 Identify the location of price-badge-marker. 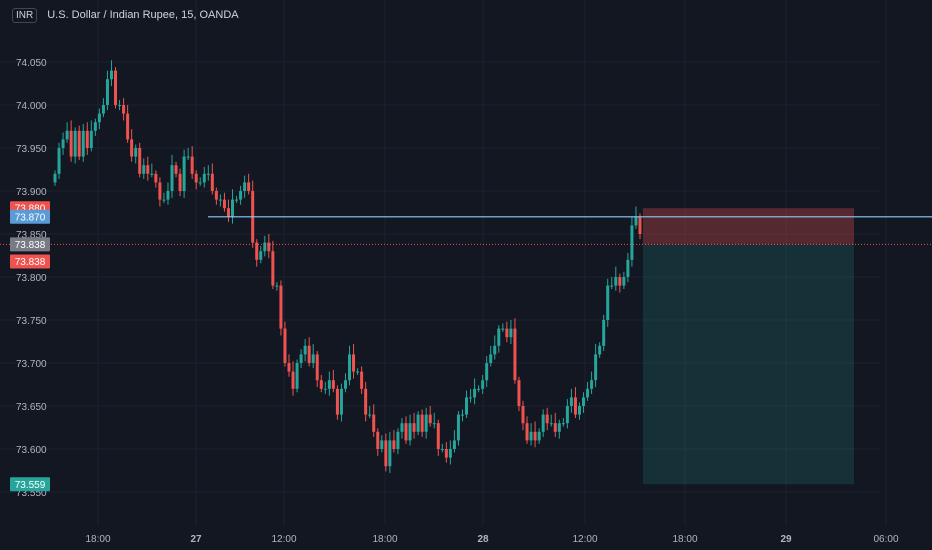
(30, 261).